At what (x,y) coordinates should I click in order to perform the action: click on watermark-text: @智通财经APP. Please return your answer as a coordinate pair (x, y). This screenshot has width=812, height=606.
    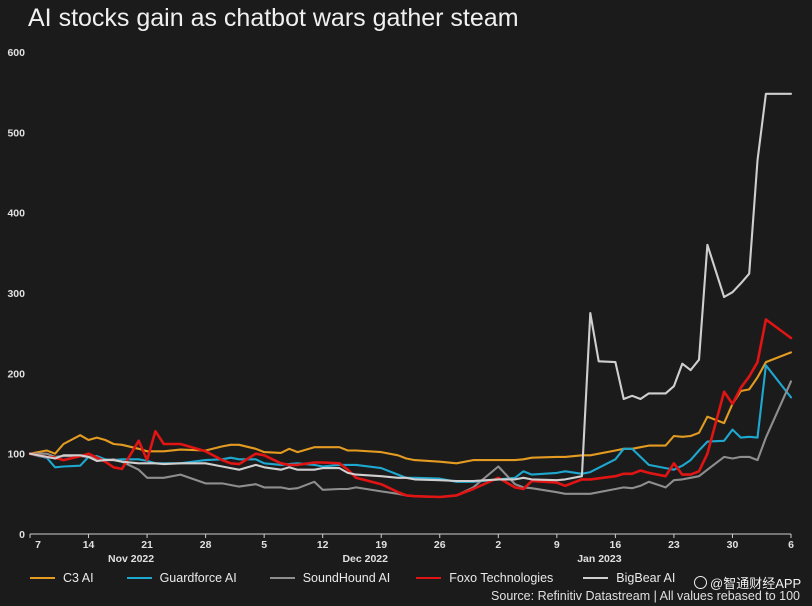
    Looking at the image, I should click on (756, 583).